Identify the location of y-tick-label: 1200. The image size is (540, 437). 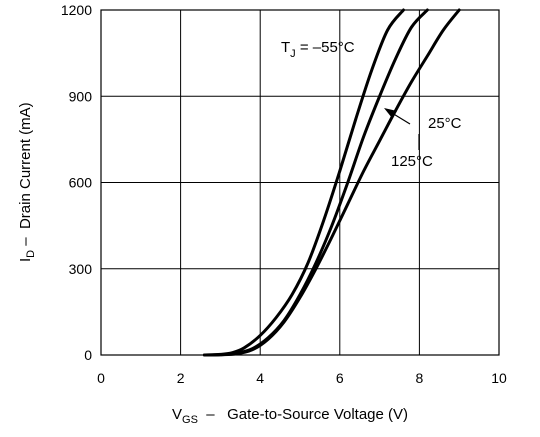
(76, 10).